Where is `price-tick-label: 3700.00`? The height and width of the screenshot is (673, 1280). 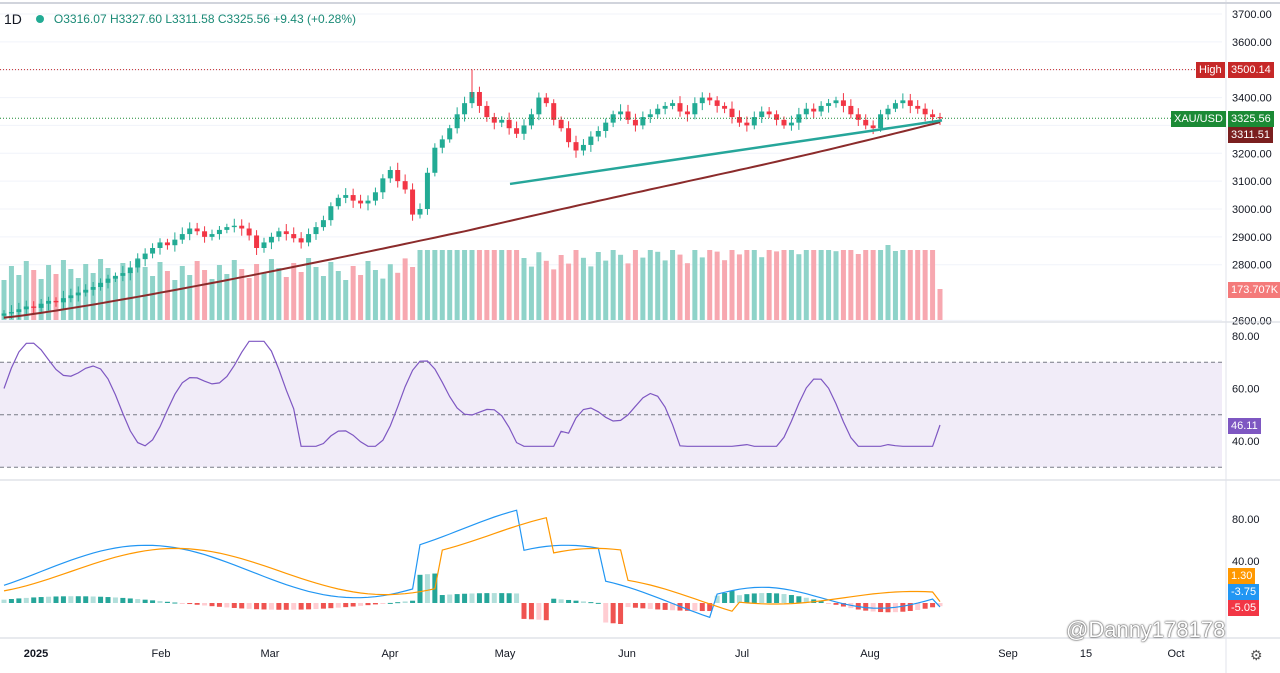 price-tick-label: 3700.00 is located at coordinates (1252, 15).